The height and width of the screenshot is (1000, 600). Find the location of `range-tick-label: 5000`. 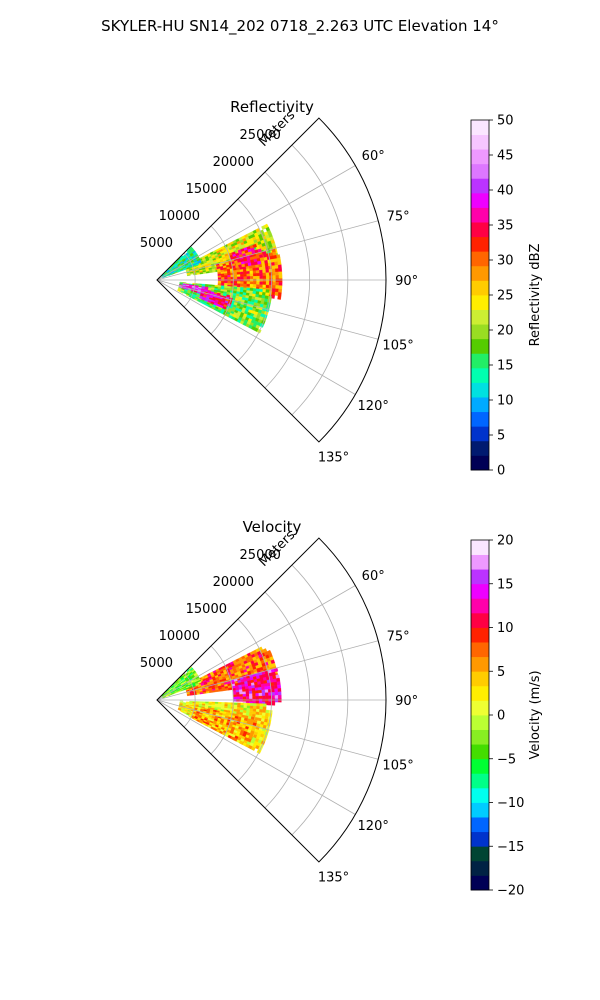

range-tick-label: 5000 is located at coordinates (156, 663).